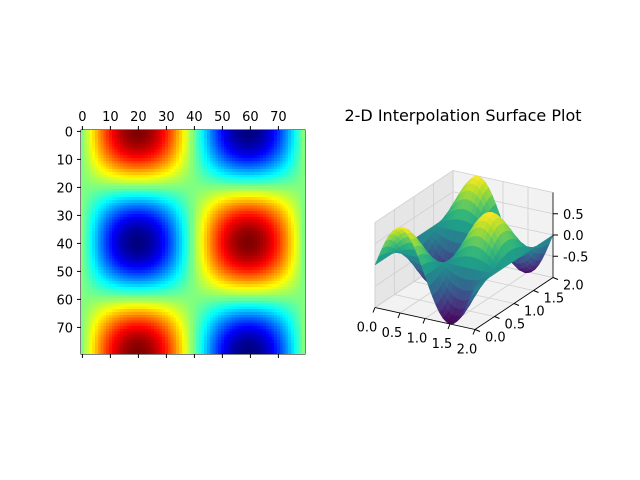  Describe the element at coordinates (474, 290) in the screenshot. I see `surface-patch` at that location.